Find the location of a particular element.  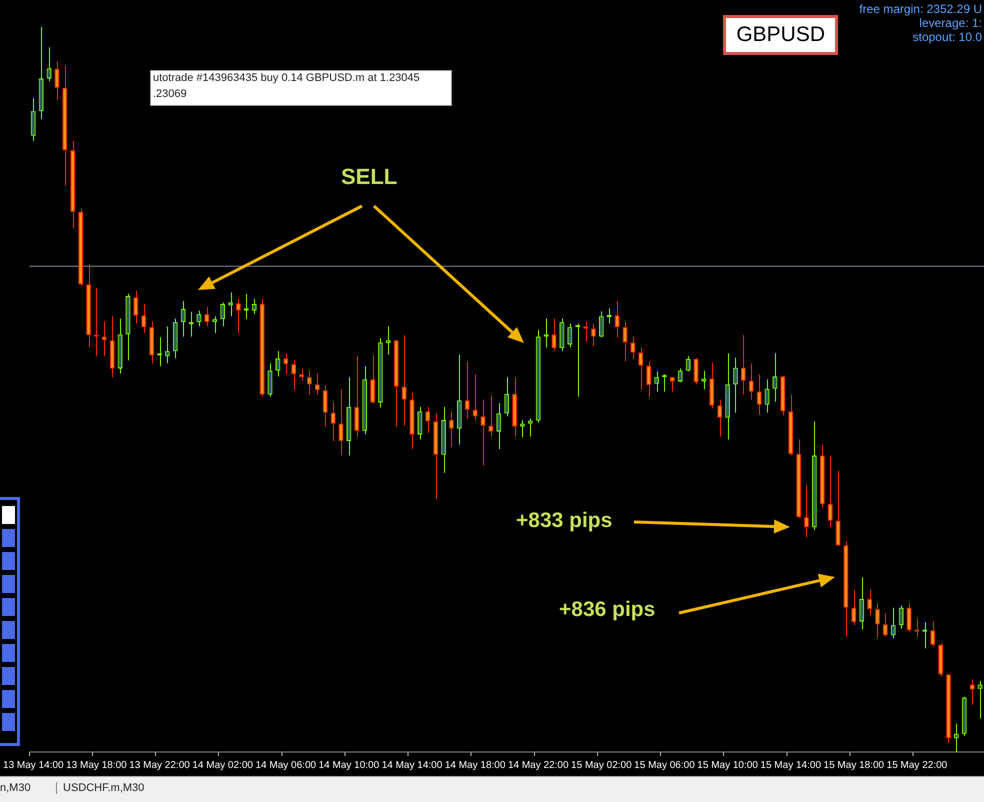

x-tick-label: 15 May 22:00 is located at coordinates (917, 765).